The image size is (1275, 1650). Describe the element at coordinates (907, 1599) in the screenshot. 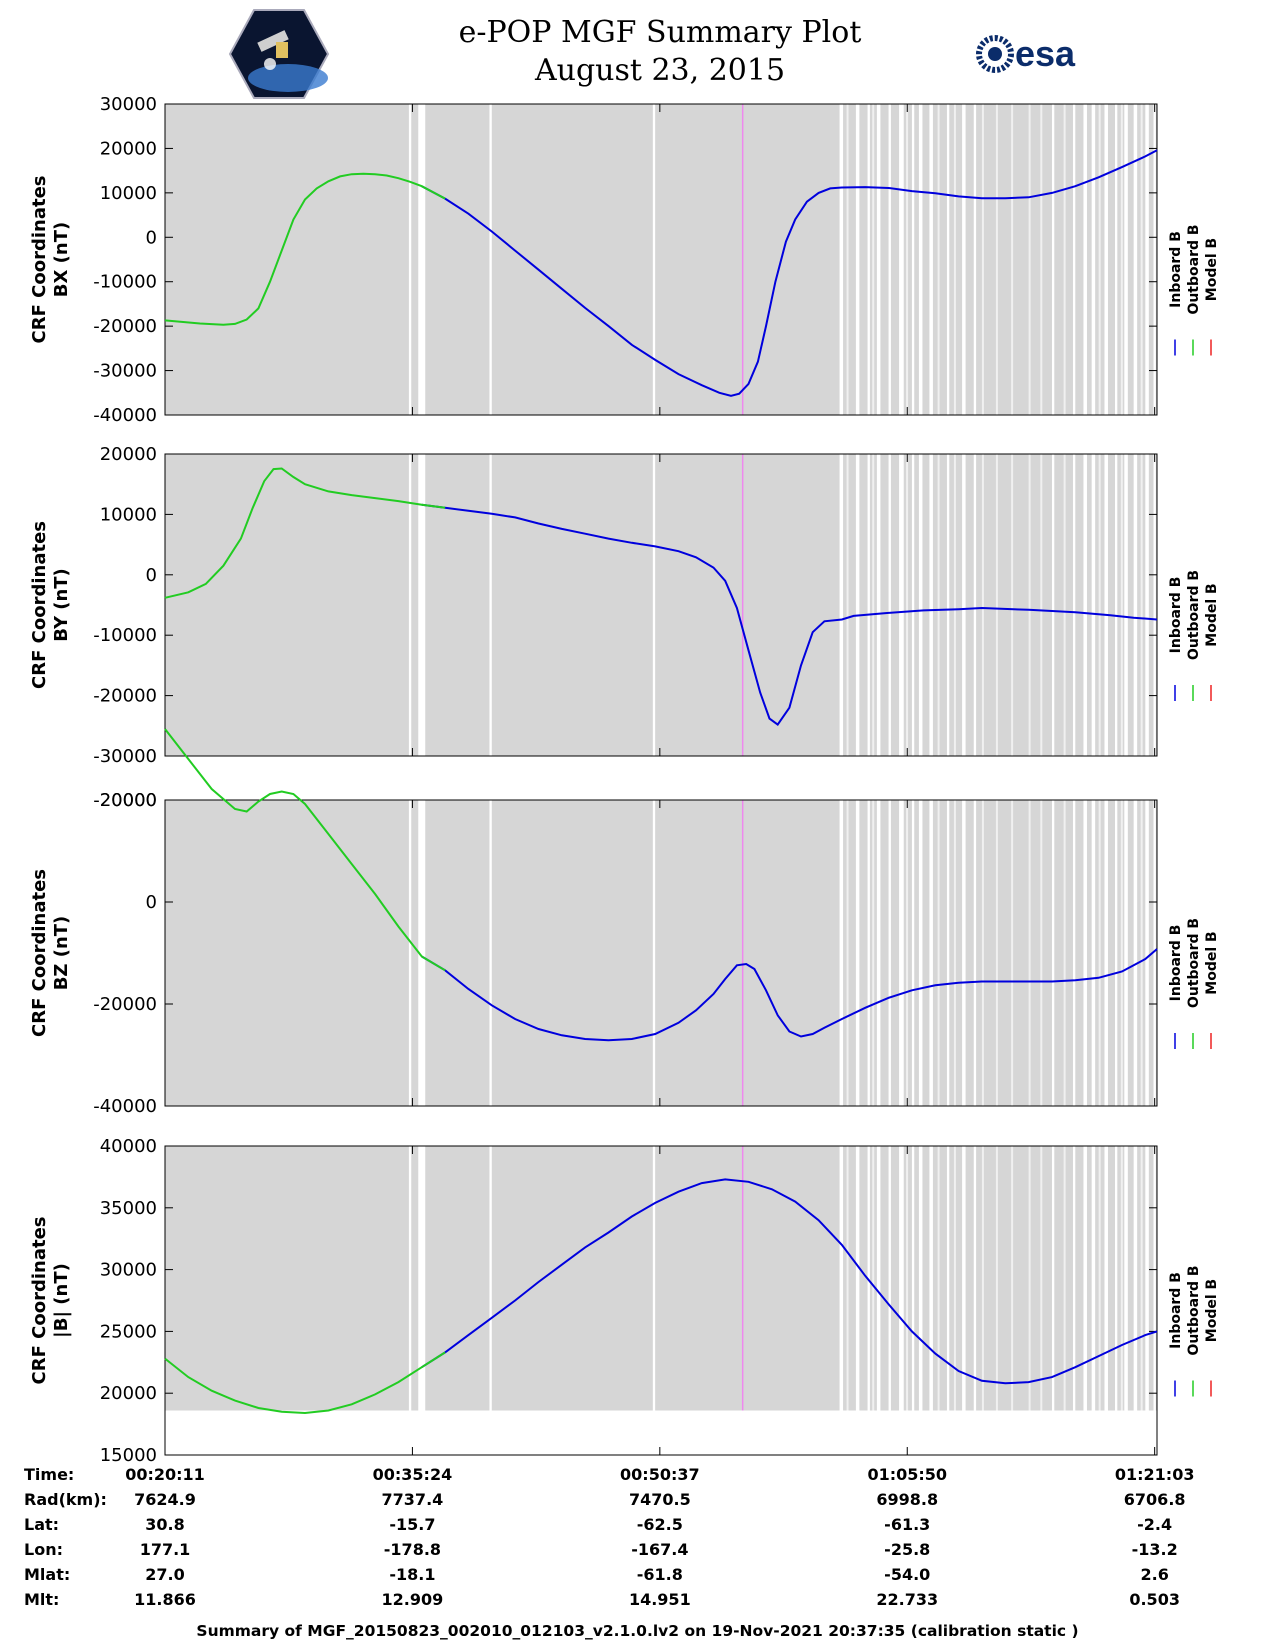

I see `info-cell: 22.733` at that location.